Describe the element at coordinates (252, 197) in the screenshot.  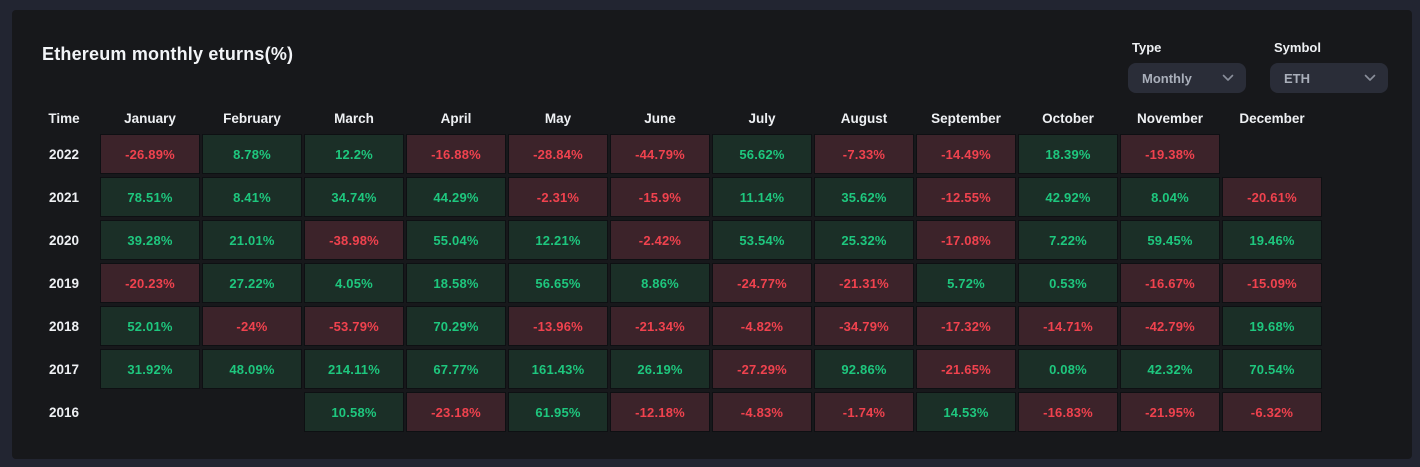
I see `return-cell: 8.41%` at that location.